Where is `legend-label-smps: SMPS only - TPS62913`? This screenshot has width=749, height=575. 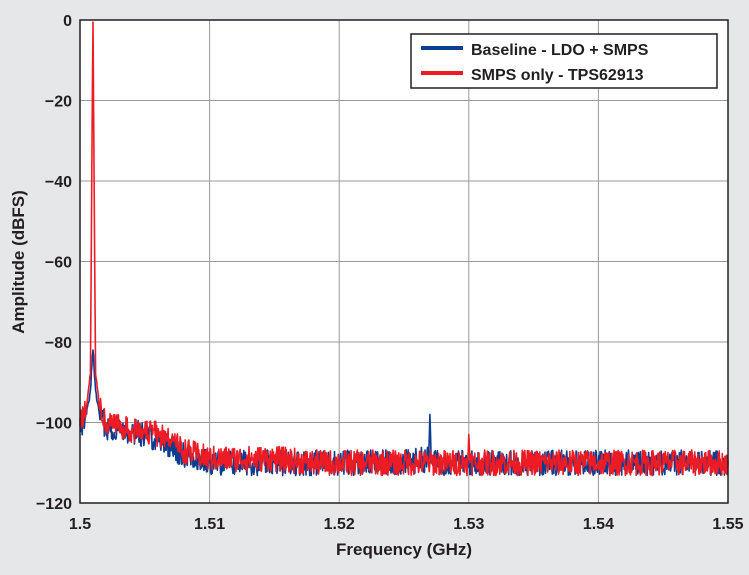 legend-label-smps: SMPS only - TPS62913 is located at coordinates (557, 75).